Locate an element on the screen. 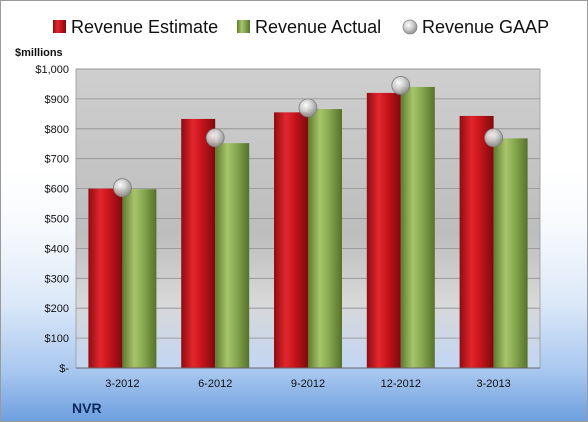  y-tick-label: $1,000 is located at coordinates (52, 70).